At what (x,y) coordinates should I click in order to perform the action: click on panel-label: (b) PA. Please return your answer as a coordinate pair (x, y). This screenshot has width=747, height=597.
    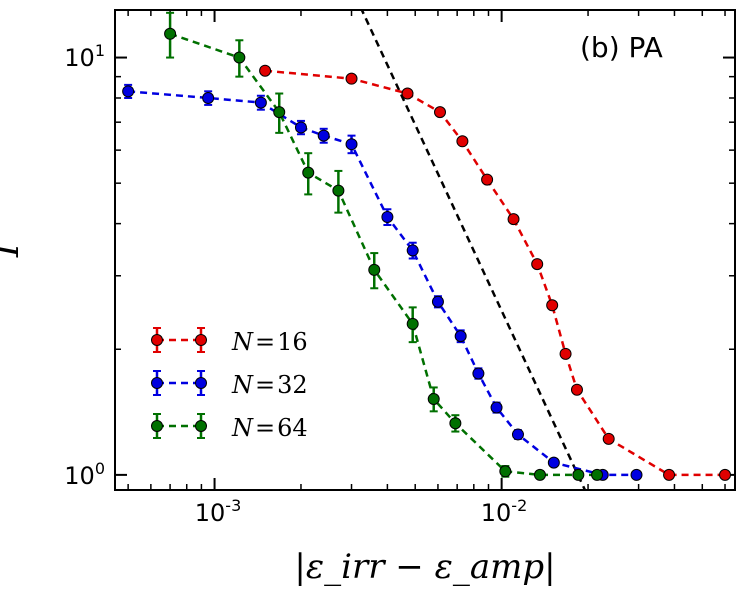
    Looking at the image, I should click on (621, 47).